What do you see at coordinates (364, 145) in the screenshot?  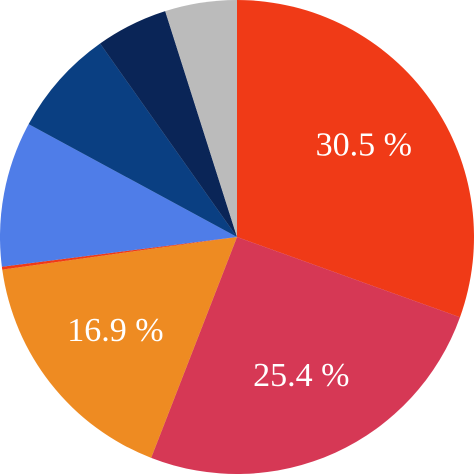 I see `slice-label: 30.5 %` at bounding box center [364, 145].